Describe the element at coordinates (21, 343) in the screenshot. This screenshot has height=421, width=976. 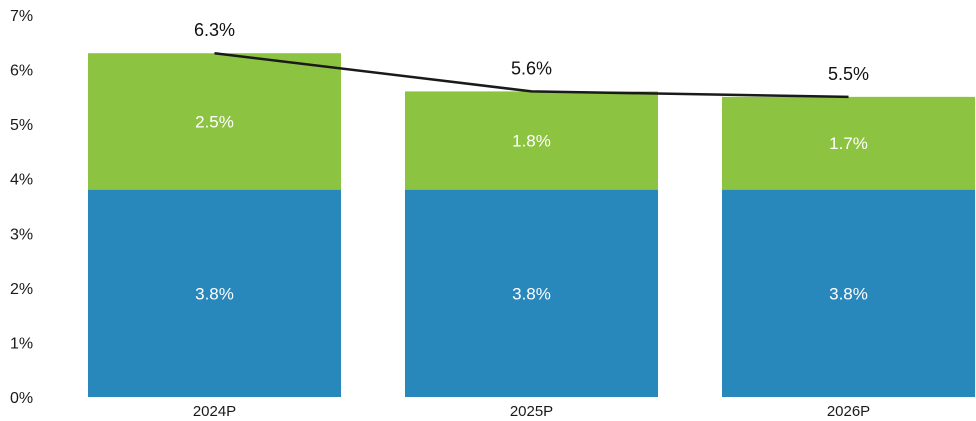
I see `y-tick-label: 1%` at that location.